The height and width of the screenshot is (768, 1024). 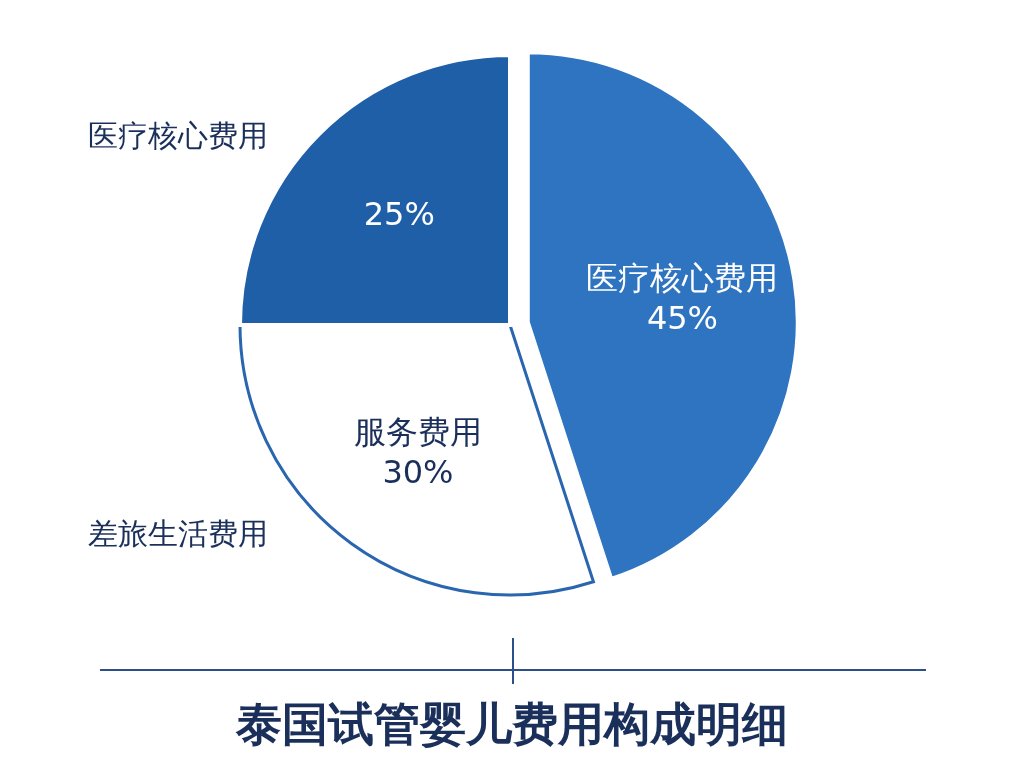 I want to click on data-label: 45%, so click(x=682, y=317).